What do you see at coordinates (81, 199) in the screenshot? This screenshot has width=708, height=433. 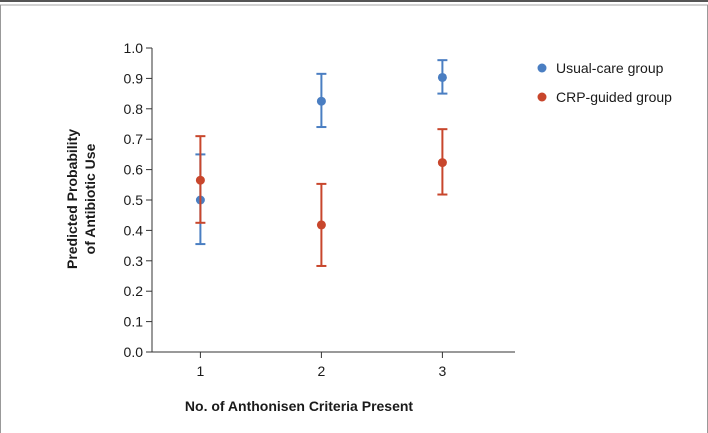 I see `y-axis-label: Predicted Probability of Antibiotic Use` at bounding box center [81, 199].